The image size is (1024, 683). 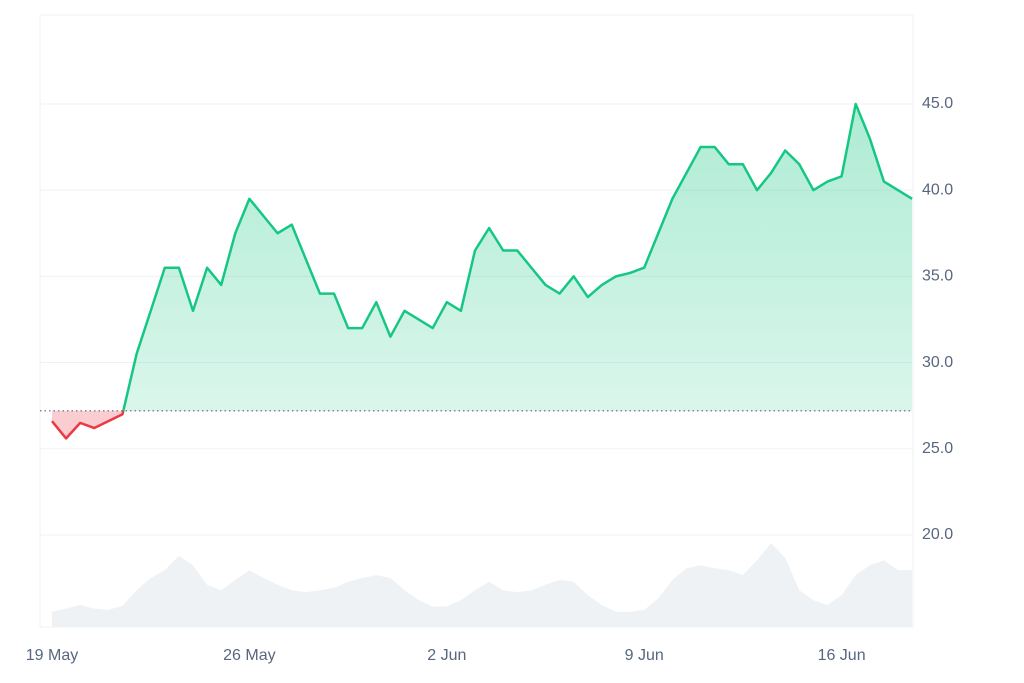 I want to click on y-tick-label: 30.0, so click(x=937, y=362).